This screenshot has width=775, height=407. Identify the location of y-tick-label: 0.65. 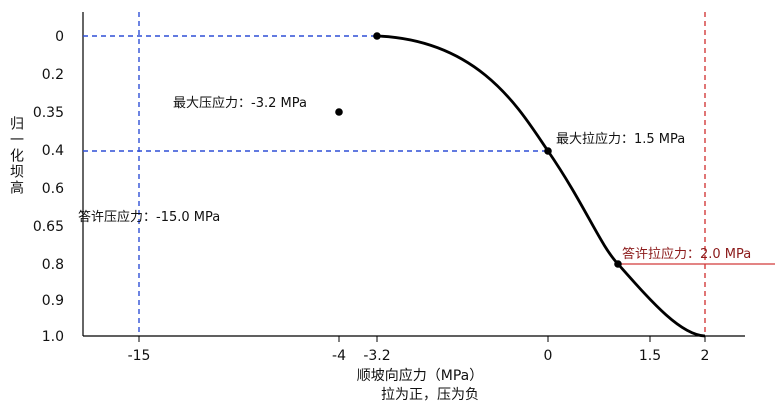
(48, 227).